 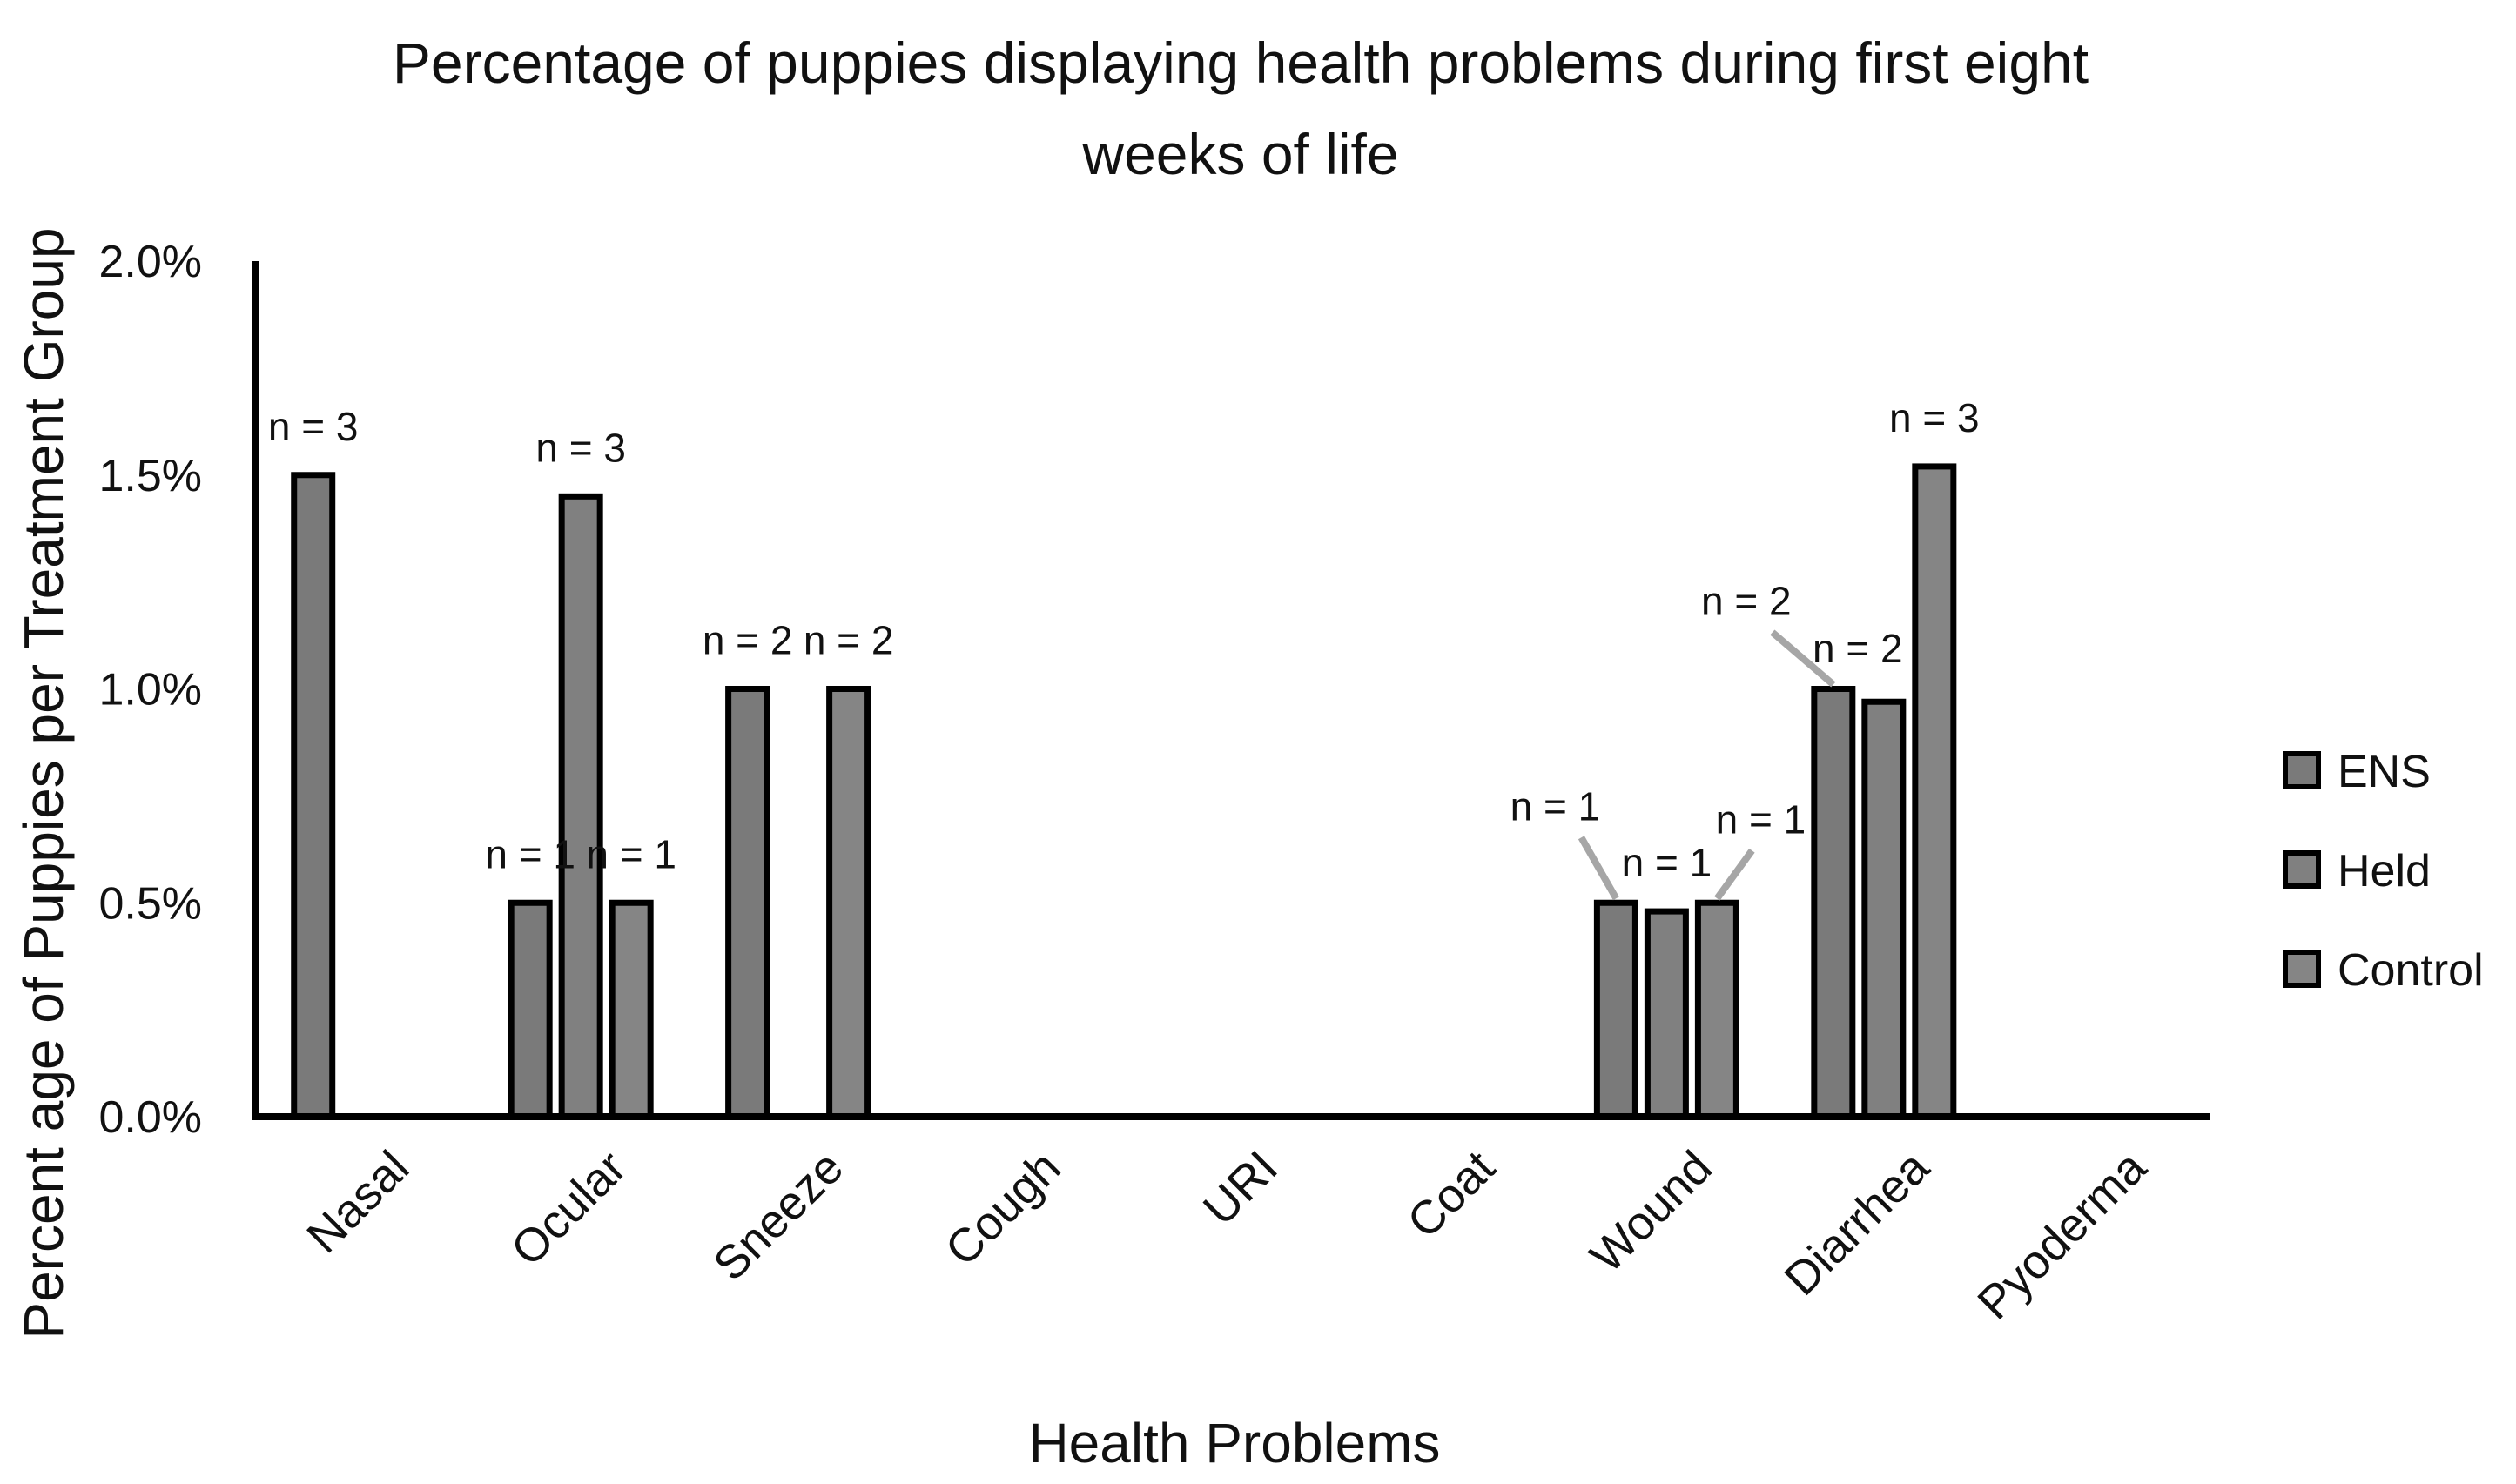 I want to click on bar-control-ocular, so click(x=631, y=1010).